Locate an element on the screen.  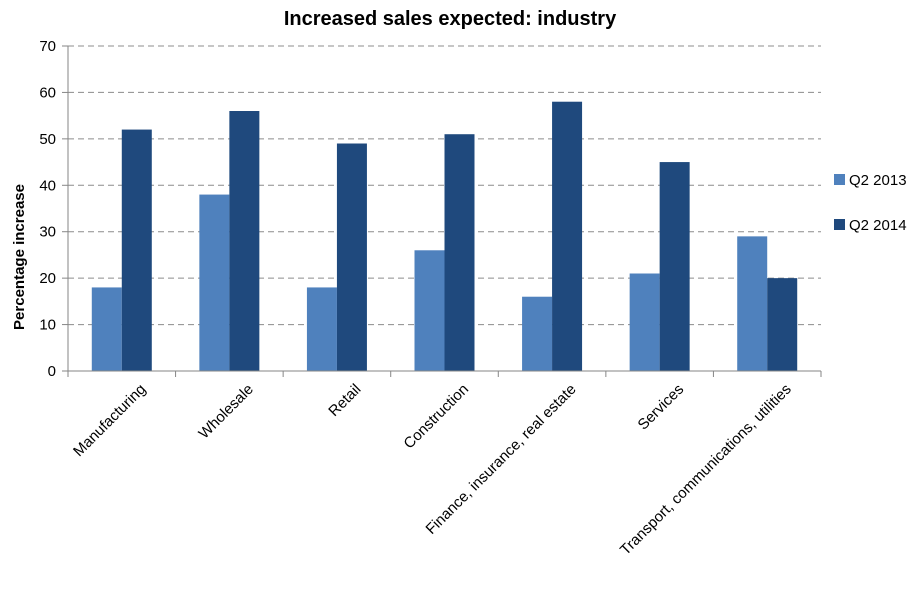
x-category-label: Wholesale is located at coordinates (226, 412).